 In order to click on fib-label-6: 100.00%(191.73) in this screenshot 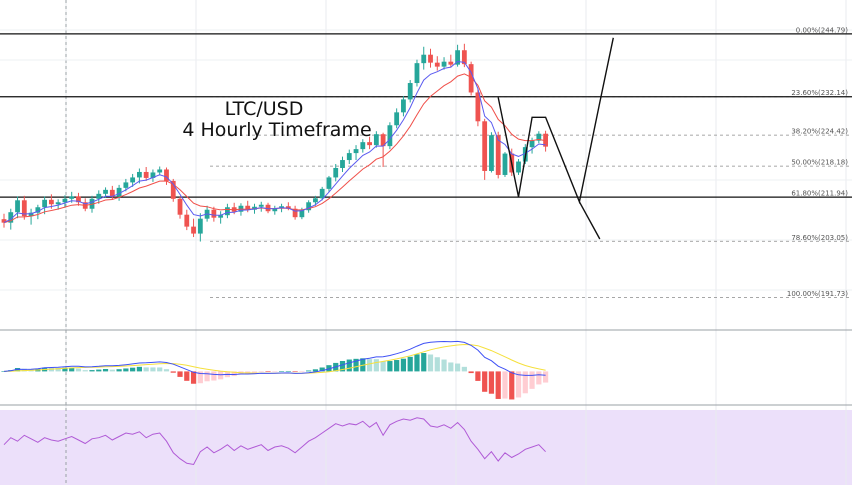, I will do `click(817, 294)`.